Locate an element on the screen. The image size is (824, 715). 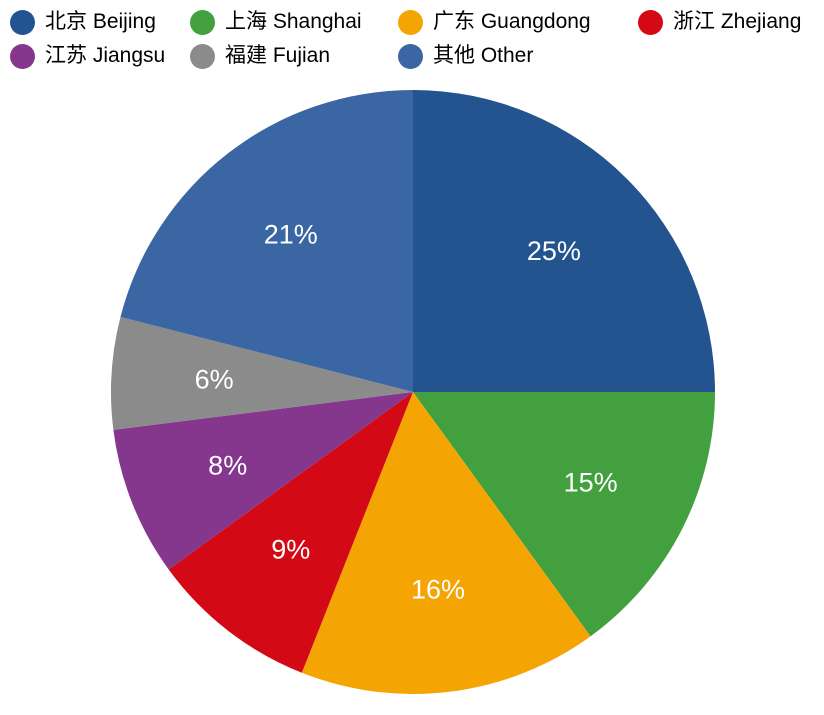
pie-slice-fujian is located at coordinates (262, 373).